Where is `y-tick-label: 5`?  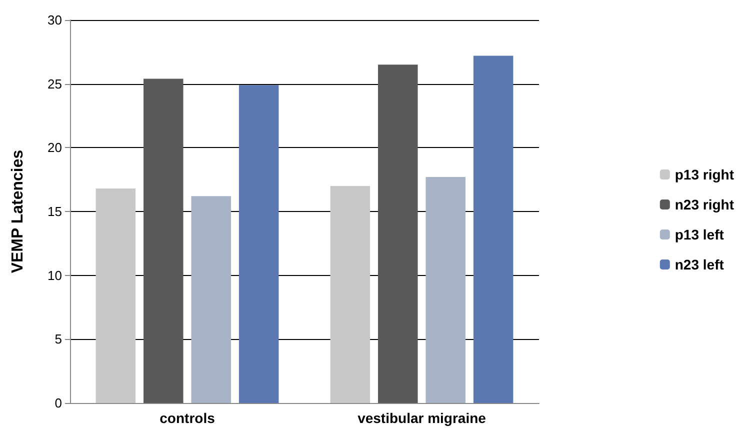
y-tick-label: 5 is located at coordinates (58, 339).